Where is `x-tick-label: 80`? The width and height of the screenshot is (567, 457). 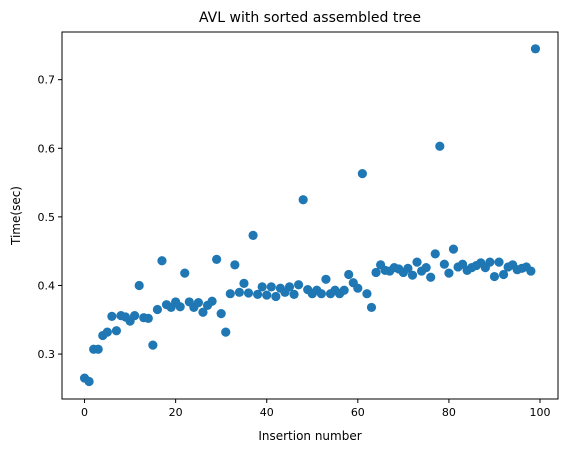 x-tick-label: 80 is located at coordinates (449, 412).